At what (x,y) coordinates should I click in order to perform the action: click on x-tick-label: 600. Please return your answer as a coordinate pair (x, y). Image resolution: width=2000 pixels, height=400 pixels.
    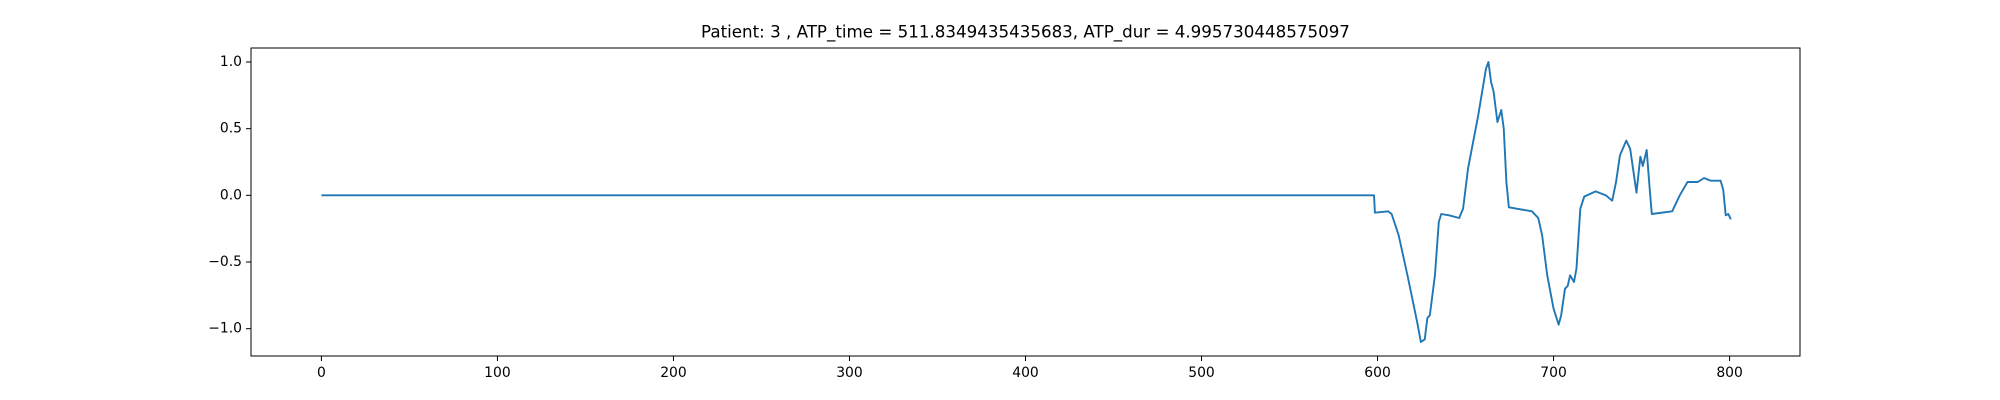
    Looking at the image, I should click on (1377, 373).